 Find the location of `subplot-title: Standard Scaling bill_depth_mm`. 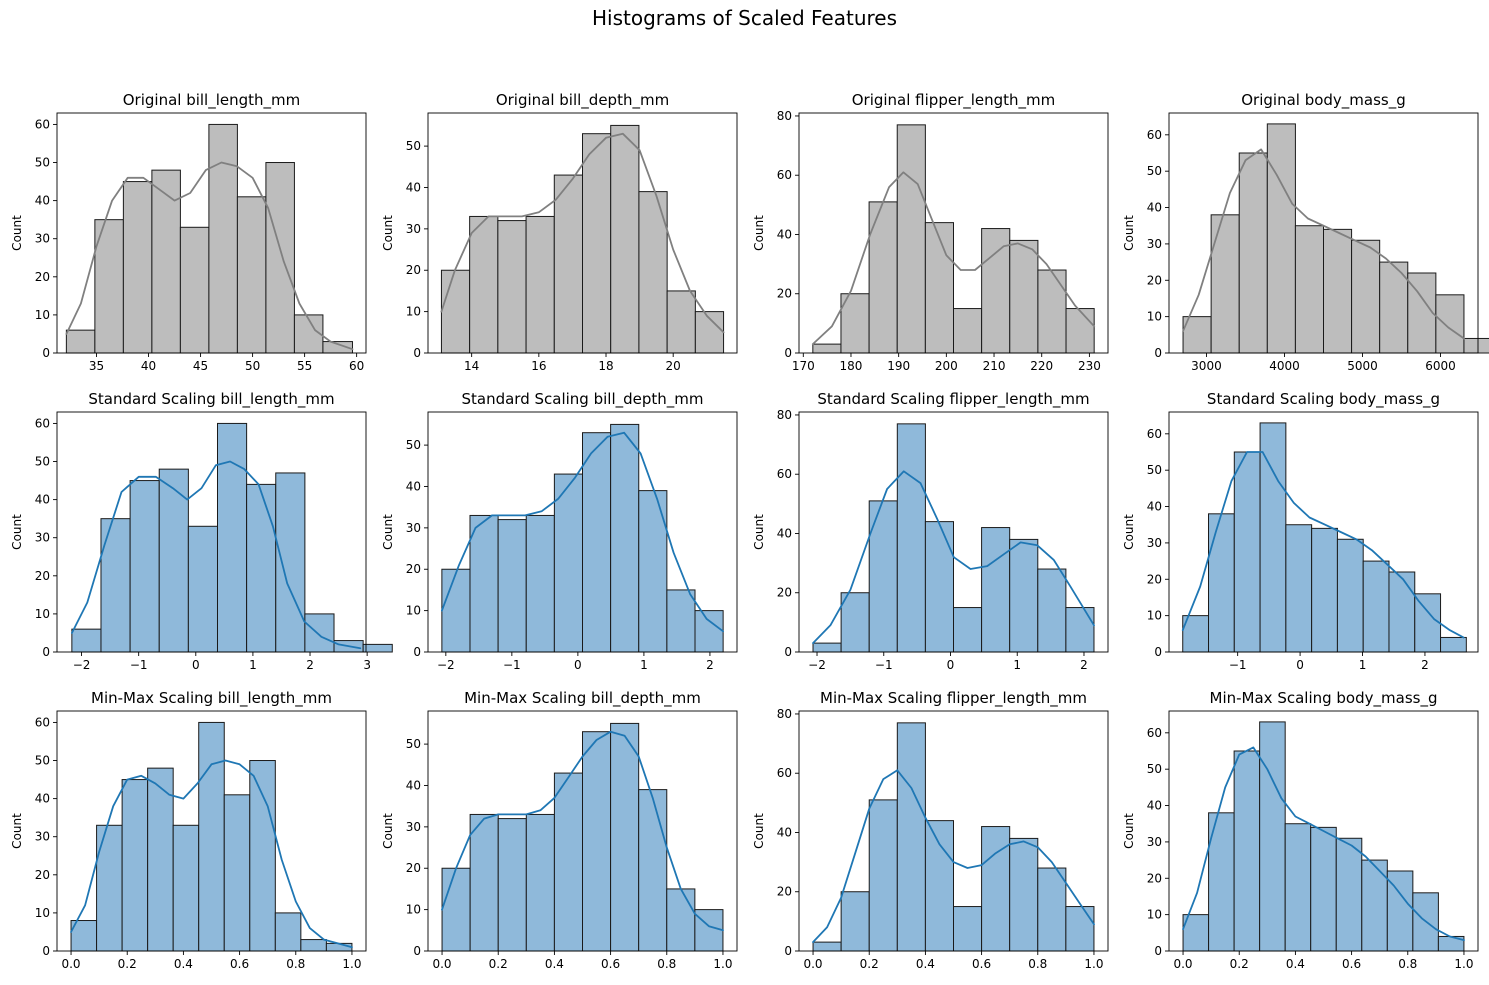

subplot-title: Standard Scaling bill_depth_mm is located at coordinates (582, 399).